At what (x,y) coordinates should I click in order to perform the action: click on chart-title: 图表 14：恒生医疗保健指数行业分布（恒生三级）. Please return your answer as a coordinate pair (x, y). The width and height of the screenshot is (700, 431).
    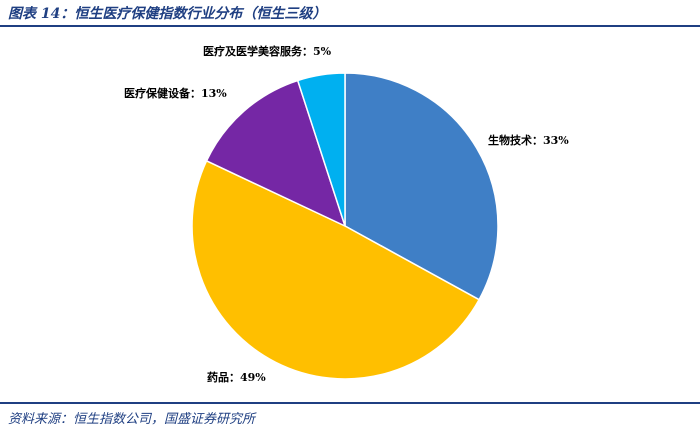
    Looking at the image, I should click on (167, 14).